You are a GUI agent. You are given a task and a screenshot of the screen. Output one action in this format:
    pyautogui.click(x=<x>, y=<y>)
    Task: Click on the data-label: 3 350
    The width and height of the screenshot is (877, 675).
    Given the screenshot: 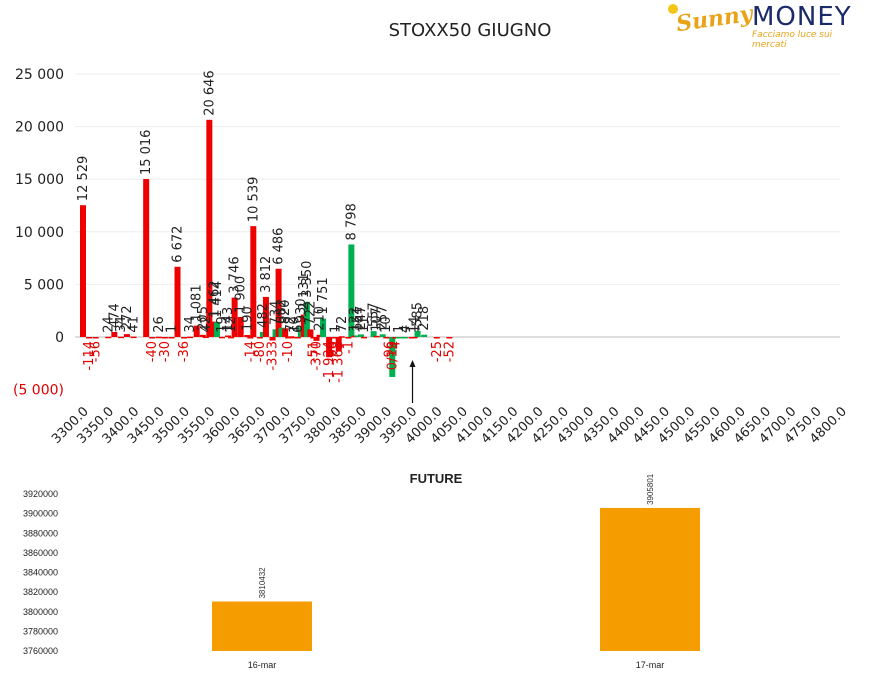 What is the action you would take?
    pyautogui.click(x=307, y=279)
    